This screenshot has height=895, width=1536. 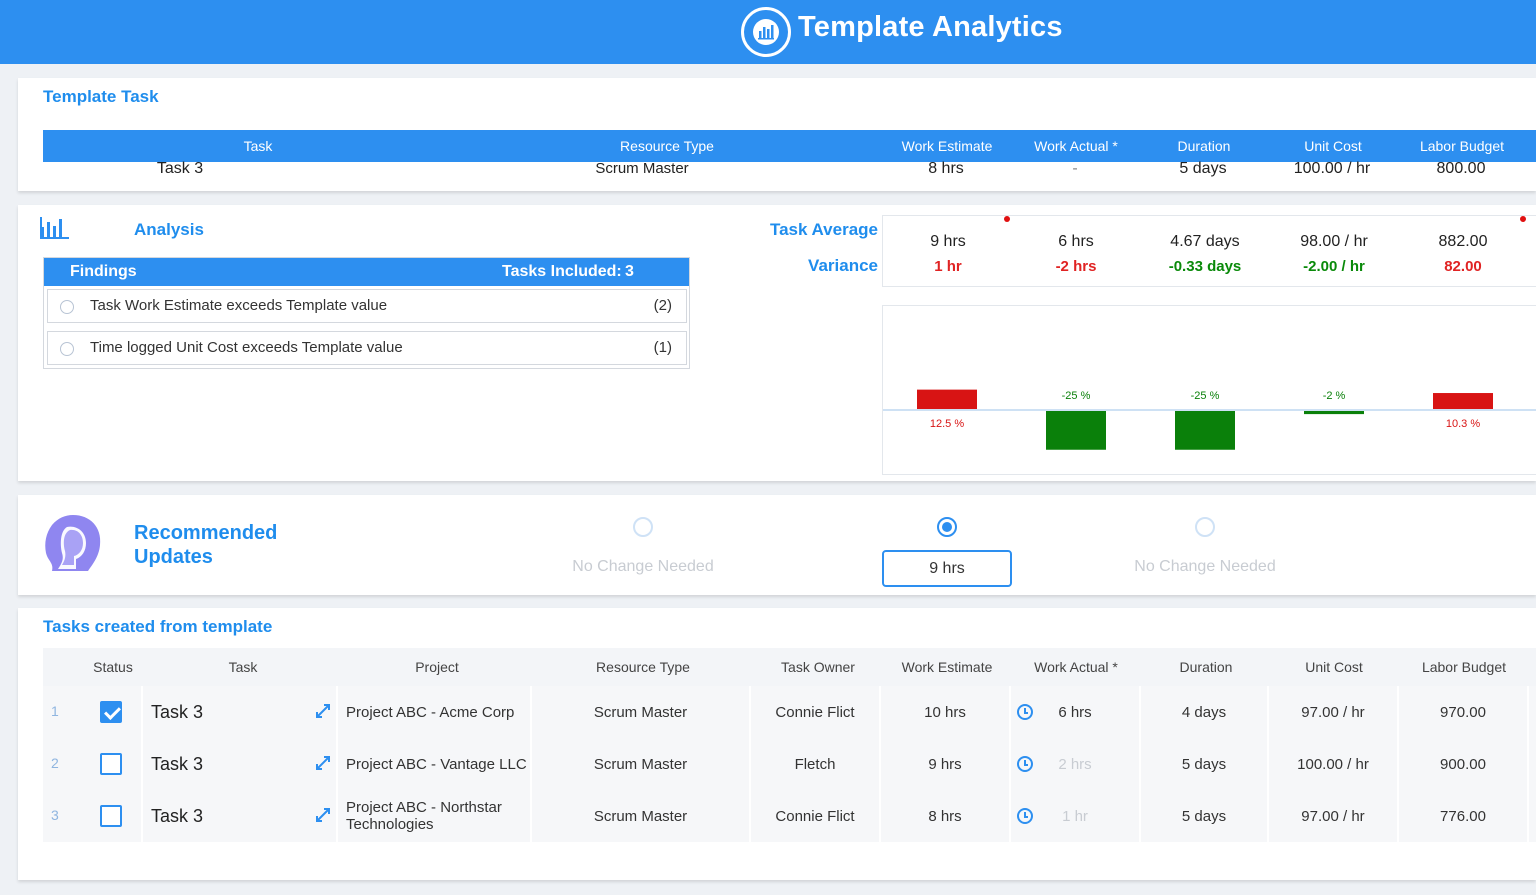 I want to click on row-number: 3, so click(x=55, y=815).